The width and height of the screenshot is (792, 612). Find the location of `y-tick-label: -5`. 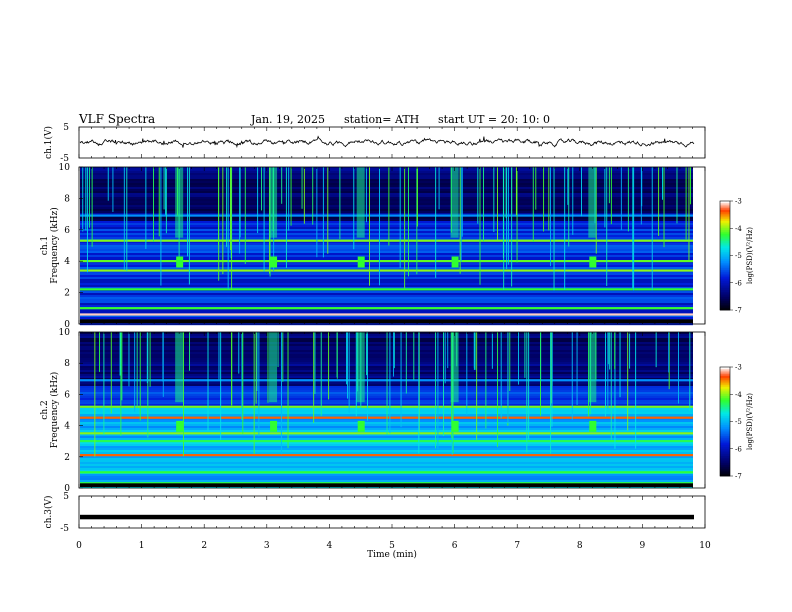

y-tick-label: -5 is located at coordinates (64, 529).